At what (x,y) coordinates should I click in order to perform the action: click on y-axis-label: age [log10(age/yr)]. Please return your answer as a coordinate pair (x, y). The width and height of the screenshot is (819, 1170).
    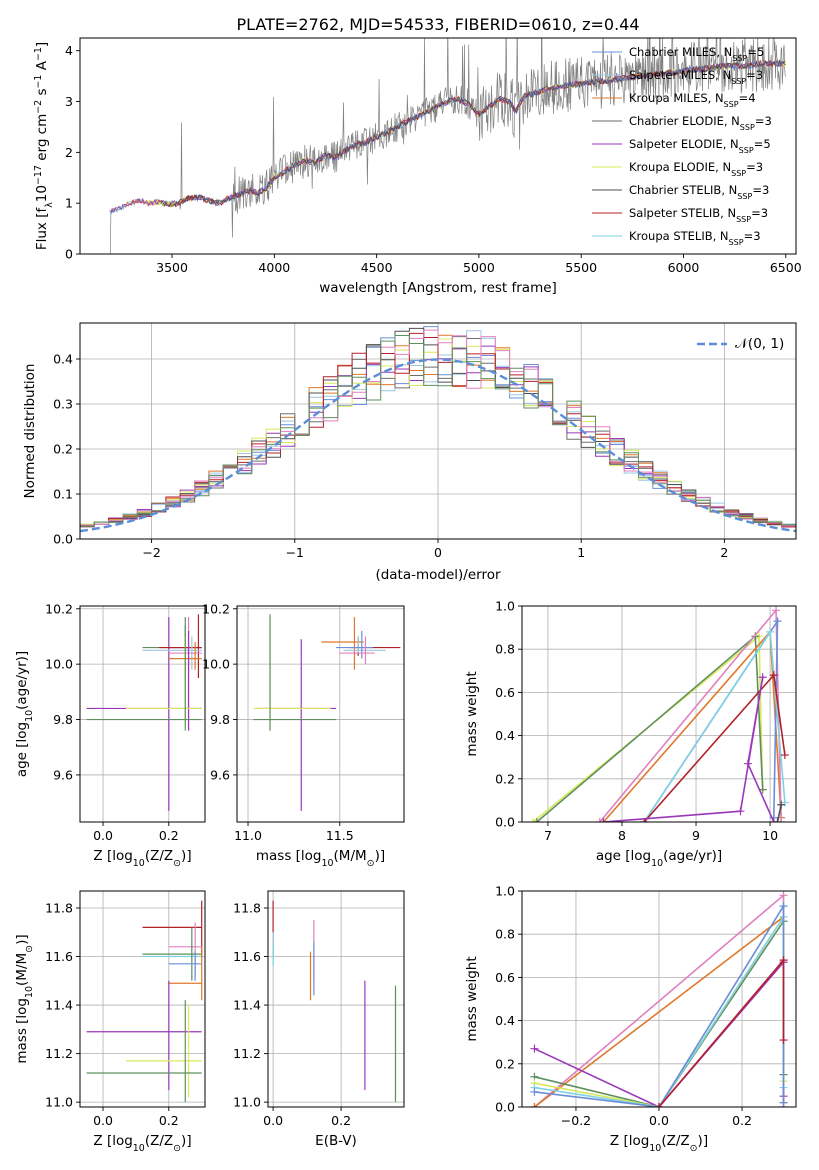
    Looking at the image, I should click on (24, 714).